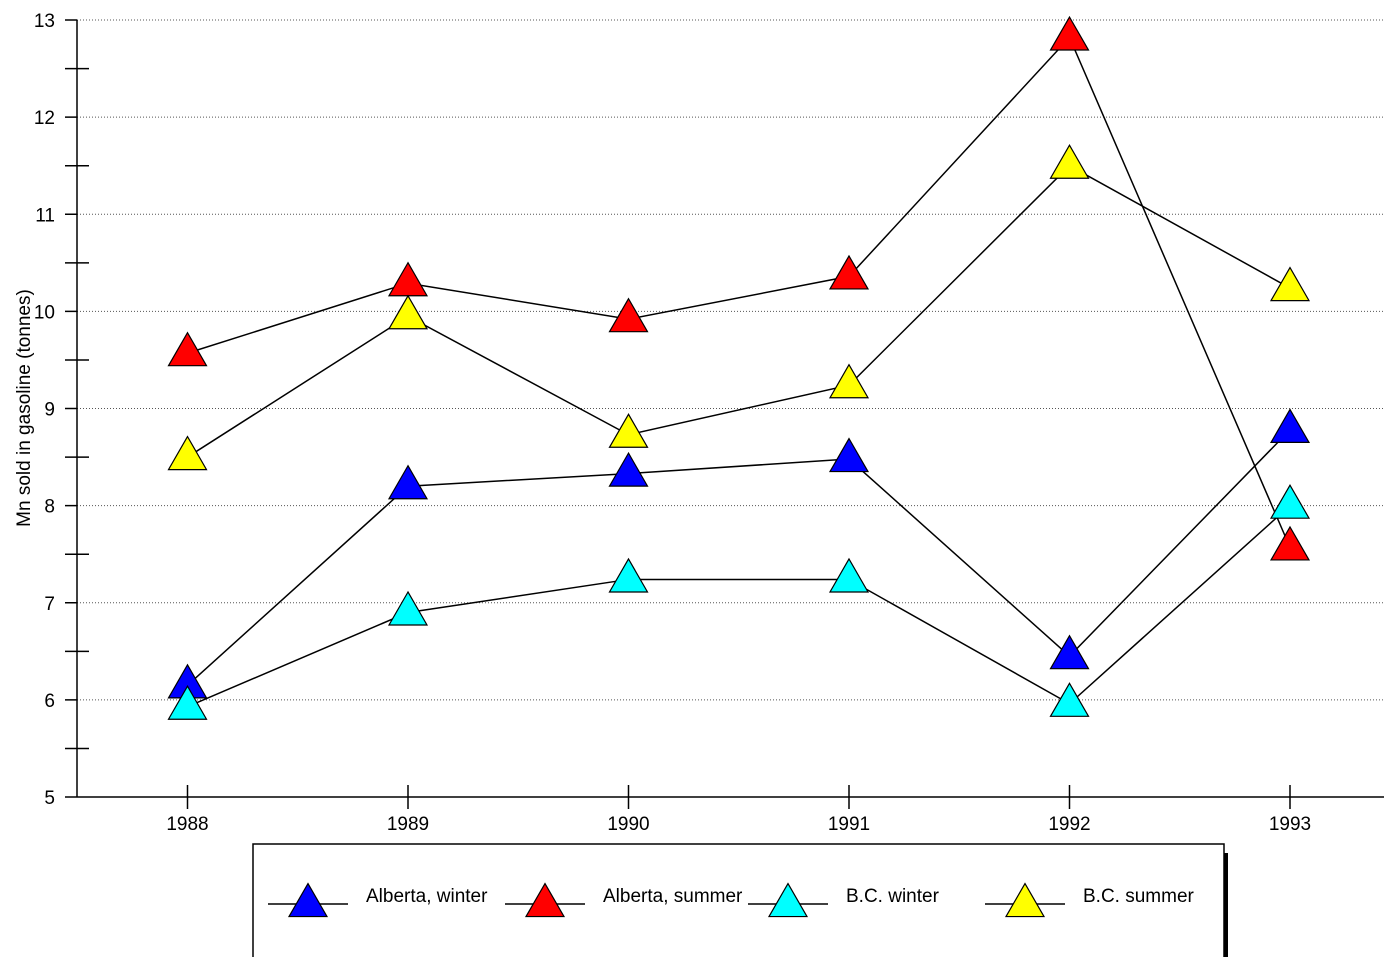  What do you see at coordinates (49, 798) in the screenshot?
I see `y-tick-label: 5` at bounding box center [49, 798].